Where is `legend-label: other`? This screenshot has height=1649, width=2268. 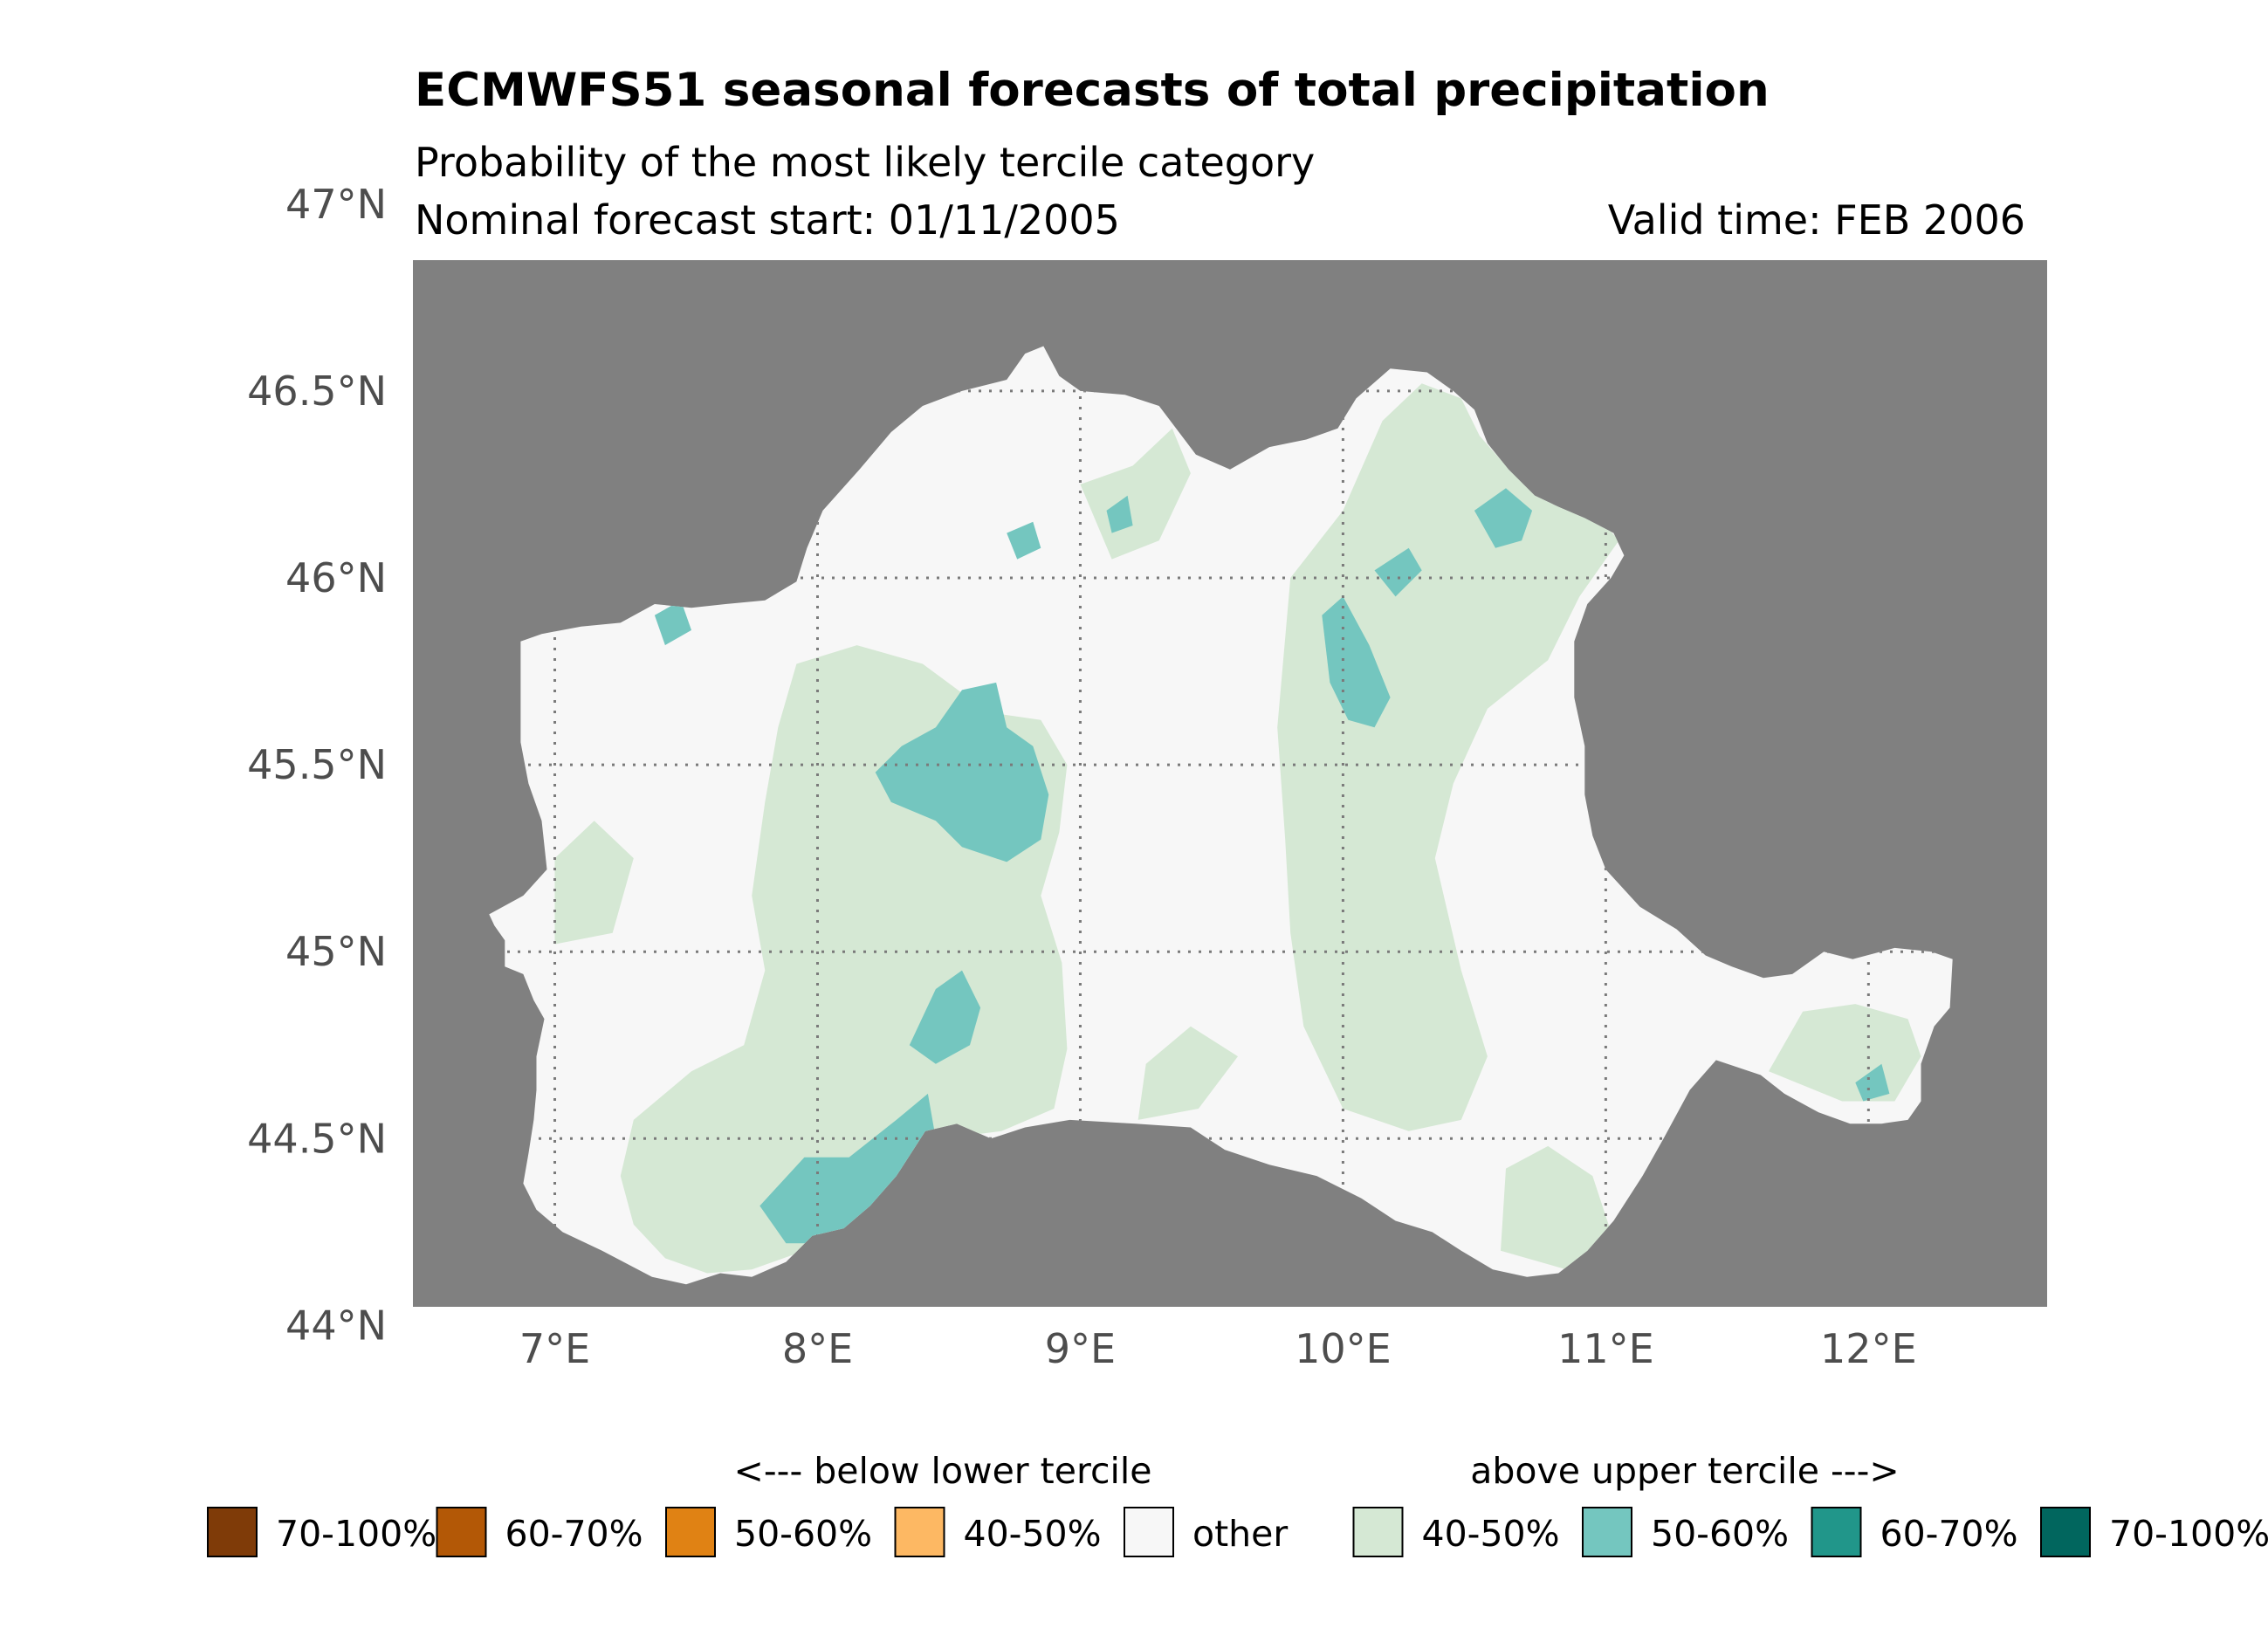
legend-label: other is located at coordinates (1240, 1534).